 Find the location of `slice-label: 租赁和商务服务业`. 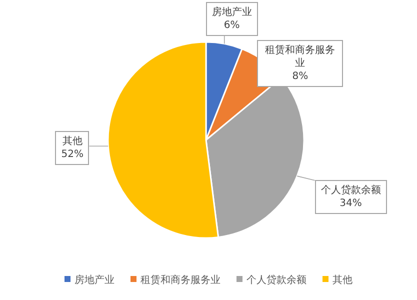

slice-label: 租赁和商务服务业 is located at coordinates (300, 57).